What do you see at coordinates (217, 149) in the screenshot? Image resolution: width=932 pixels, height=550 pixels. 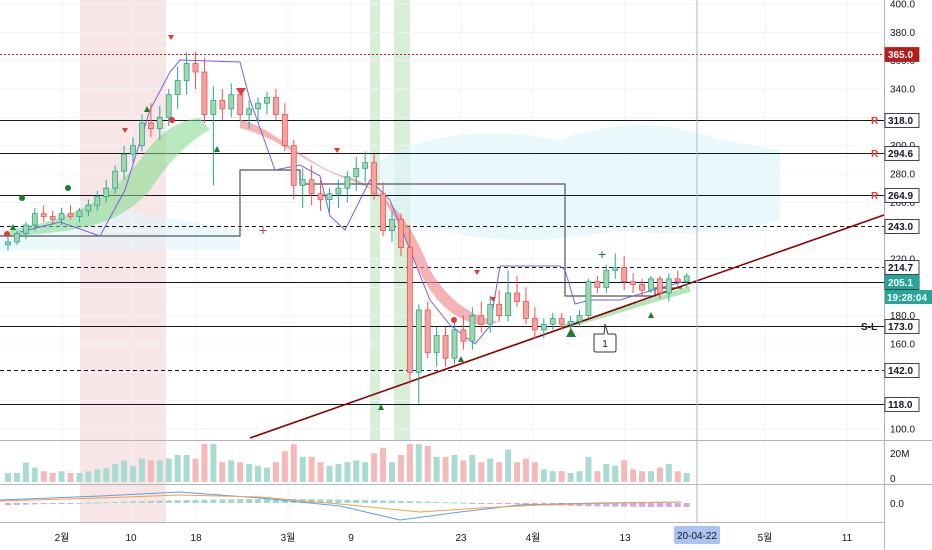 I see `buy-arrow` at bounding box center [217, 149].